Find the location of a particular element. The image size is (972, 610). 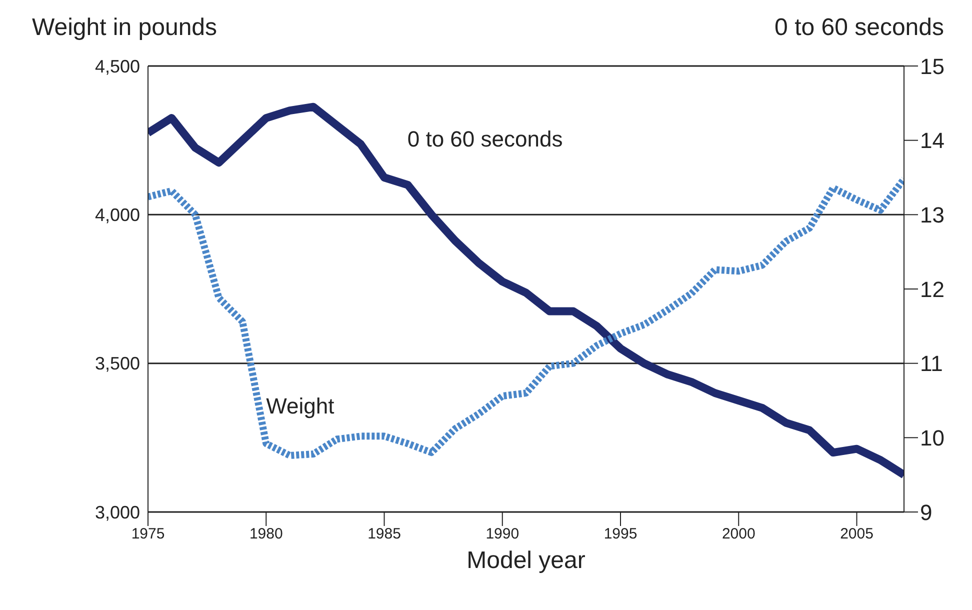

x-tick-label: 1980 is located at coordinates (266, 534).